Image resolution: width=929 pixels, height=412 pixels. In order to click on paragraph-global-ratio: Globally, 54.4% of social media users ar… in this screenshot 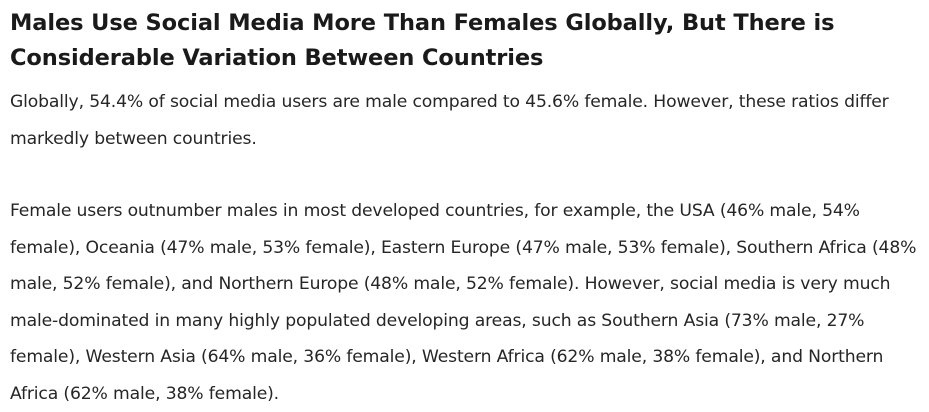, I will do `click(449, 120)`.